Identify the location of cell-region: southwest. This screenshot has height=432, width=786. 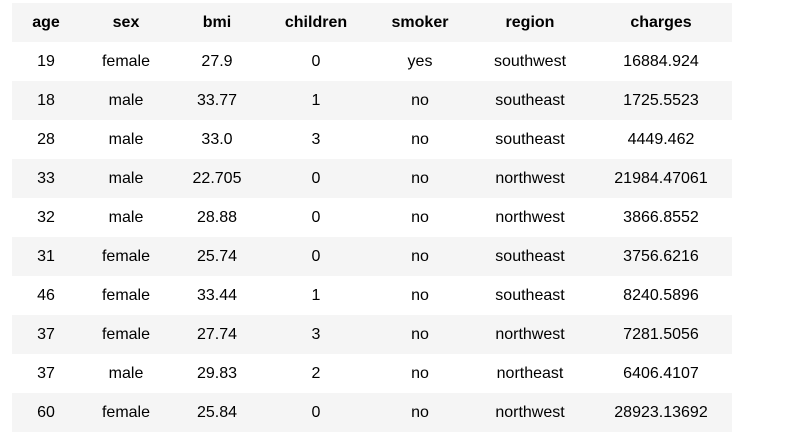
(530, 61).